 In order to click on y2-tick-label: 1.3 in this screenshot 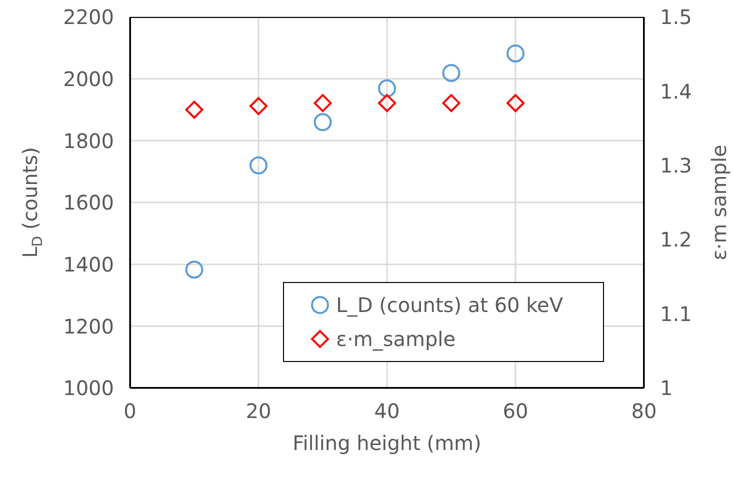, I will do `click(676, 166)`.